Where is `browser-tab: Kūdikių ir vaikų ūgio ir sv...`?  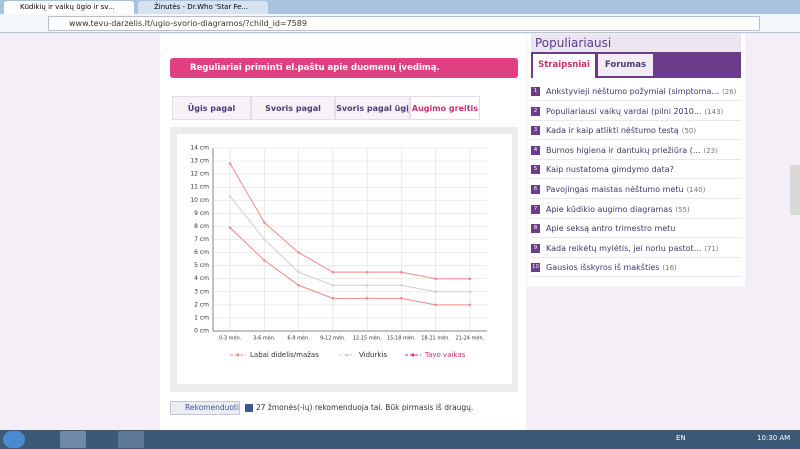 browser-tab: Kūdikių ir vaikų ūgio ir sv... is located at coordinates (69, 7).